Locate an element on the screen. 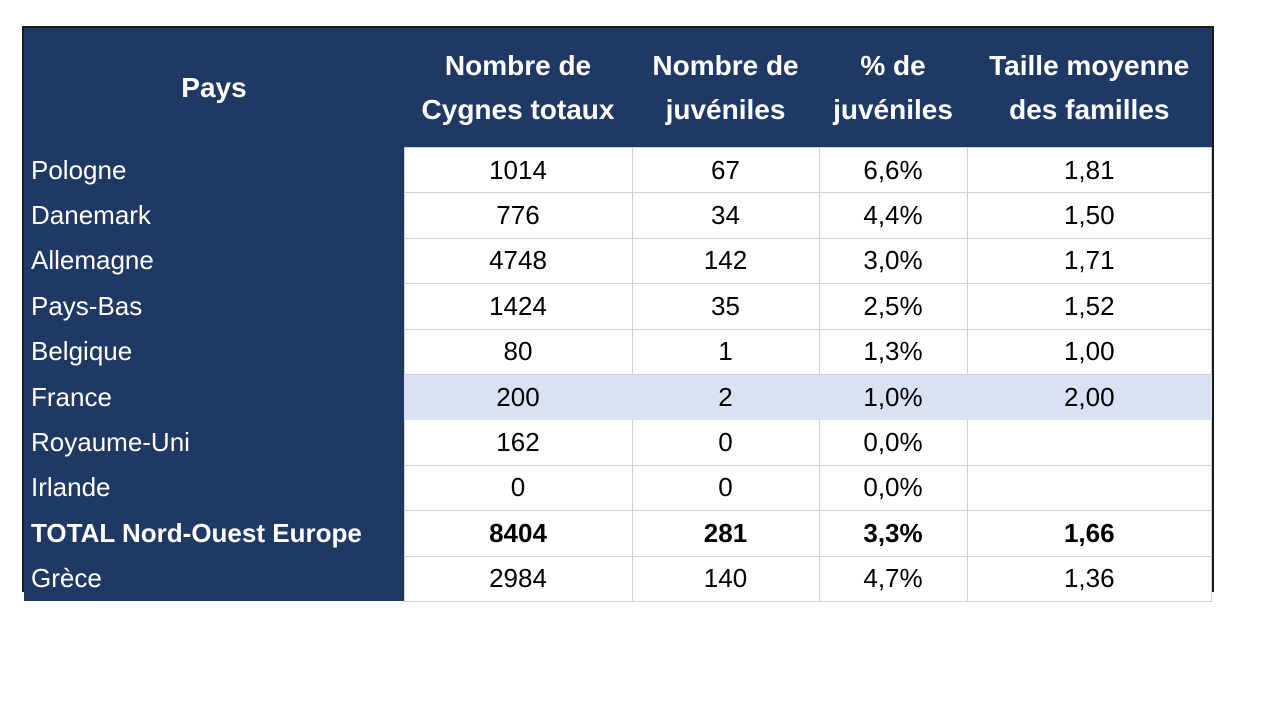 The height and width of the screenshot is (720, 1280). table-row: Belgique 80 1 1,3% 1,00 is located at coordinates (618, 351).